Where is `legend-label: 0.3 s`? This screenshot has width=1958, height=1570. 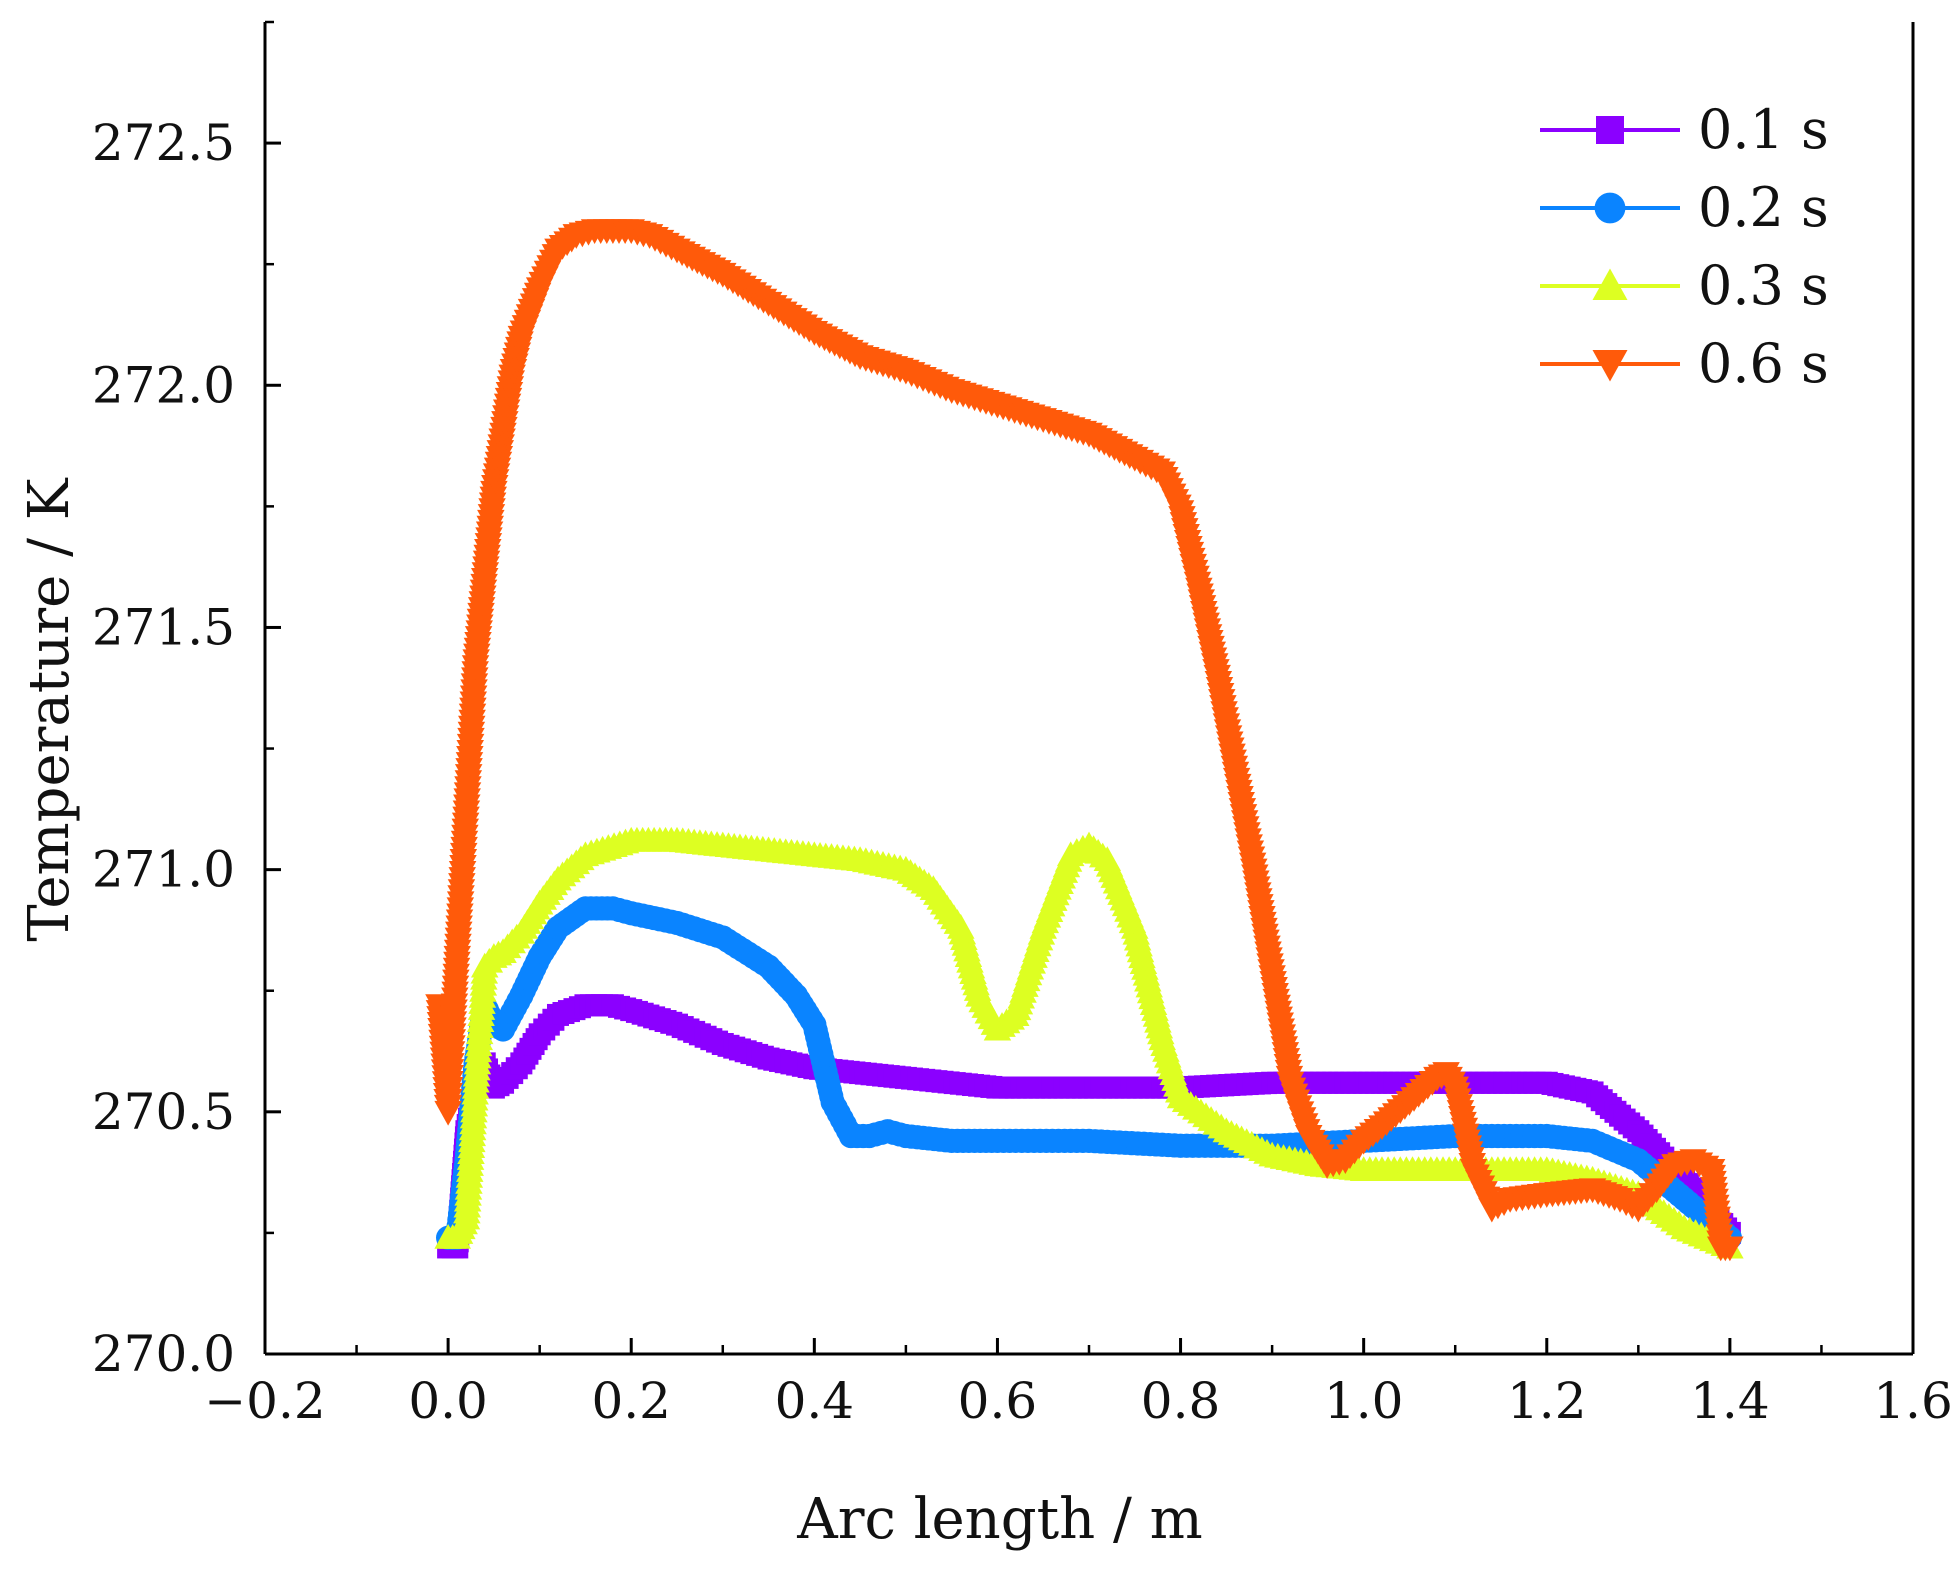
legend-label: 0.3 s is located at coordinates (1763, 285).